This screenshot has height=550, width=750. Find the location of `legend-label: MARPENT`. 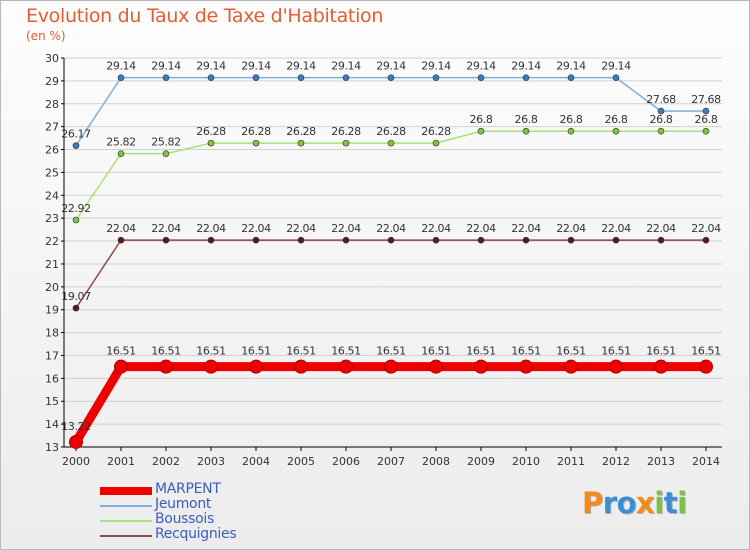

legend-label: MARPENT is located at coordinates (188, 489).